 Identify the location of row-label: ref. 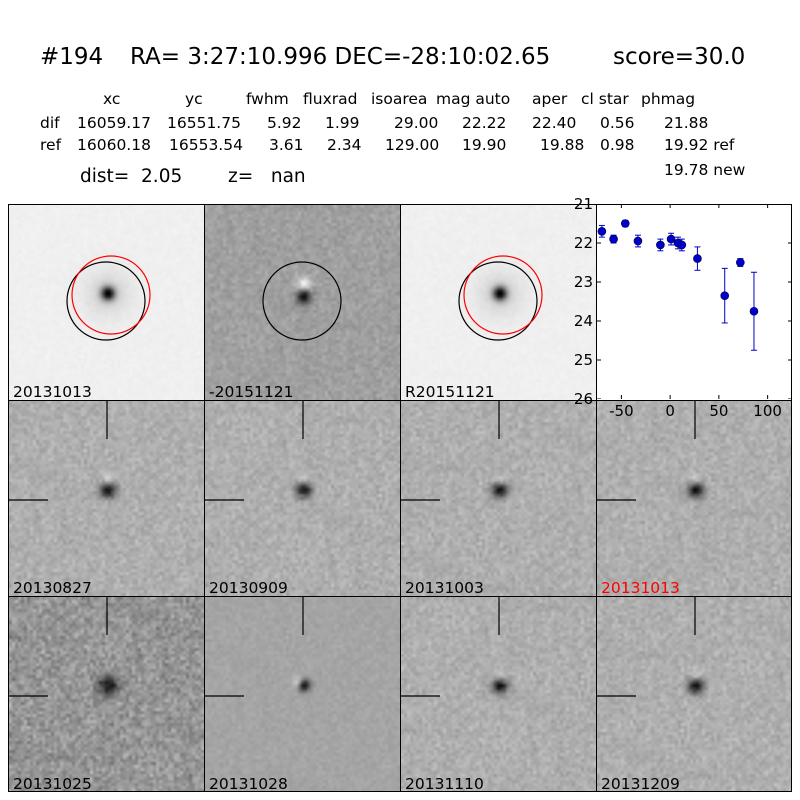
(51, 145).